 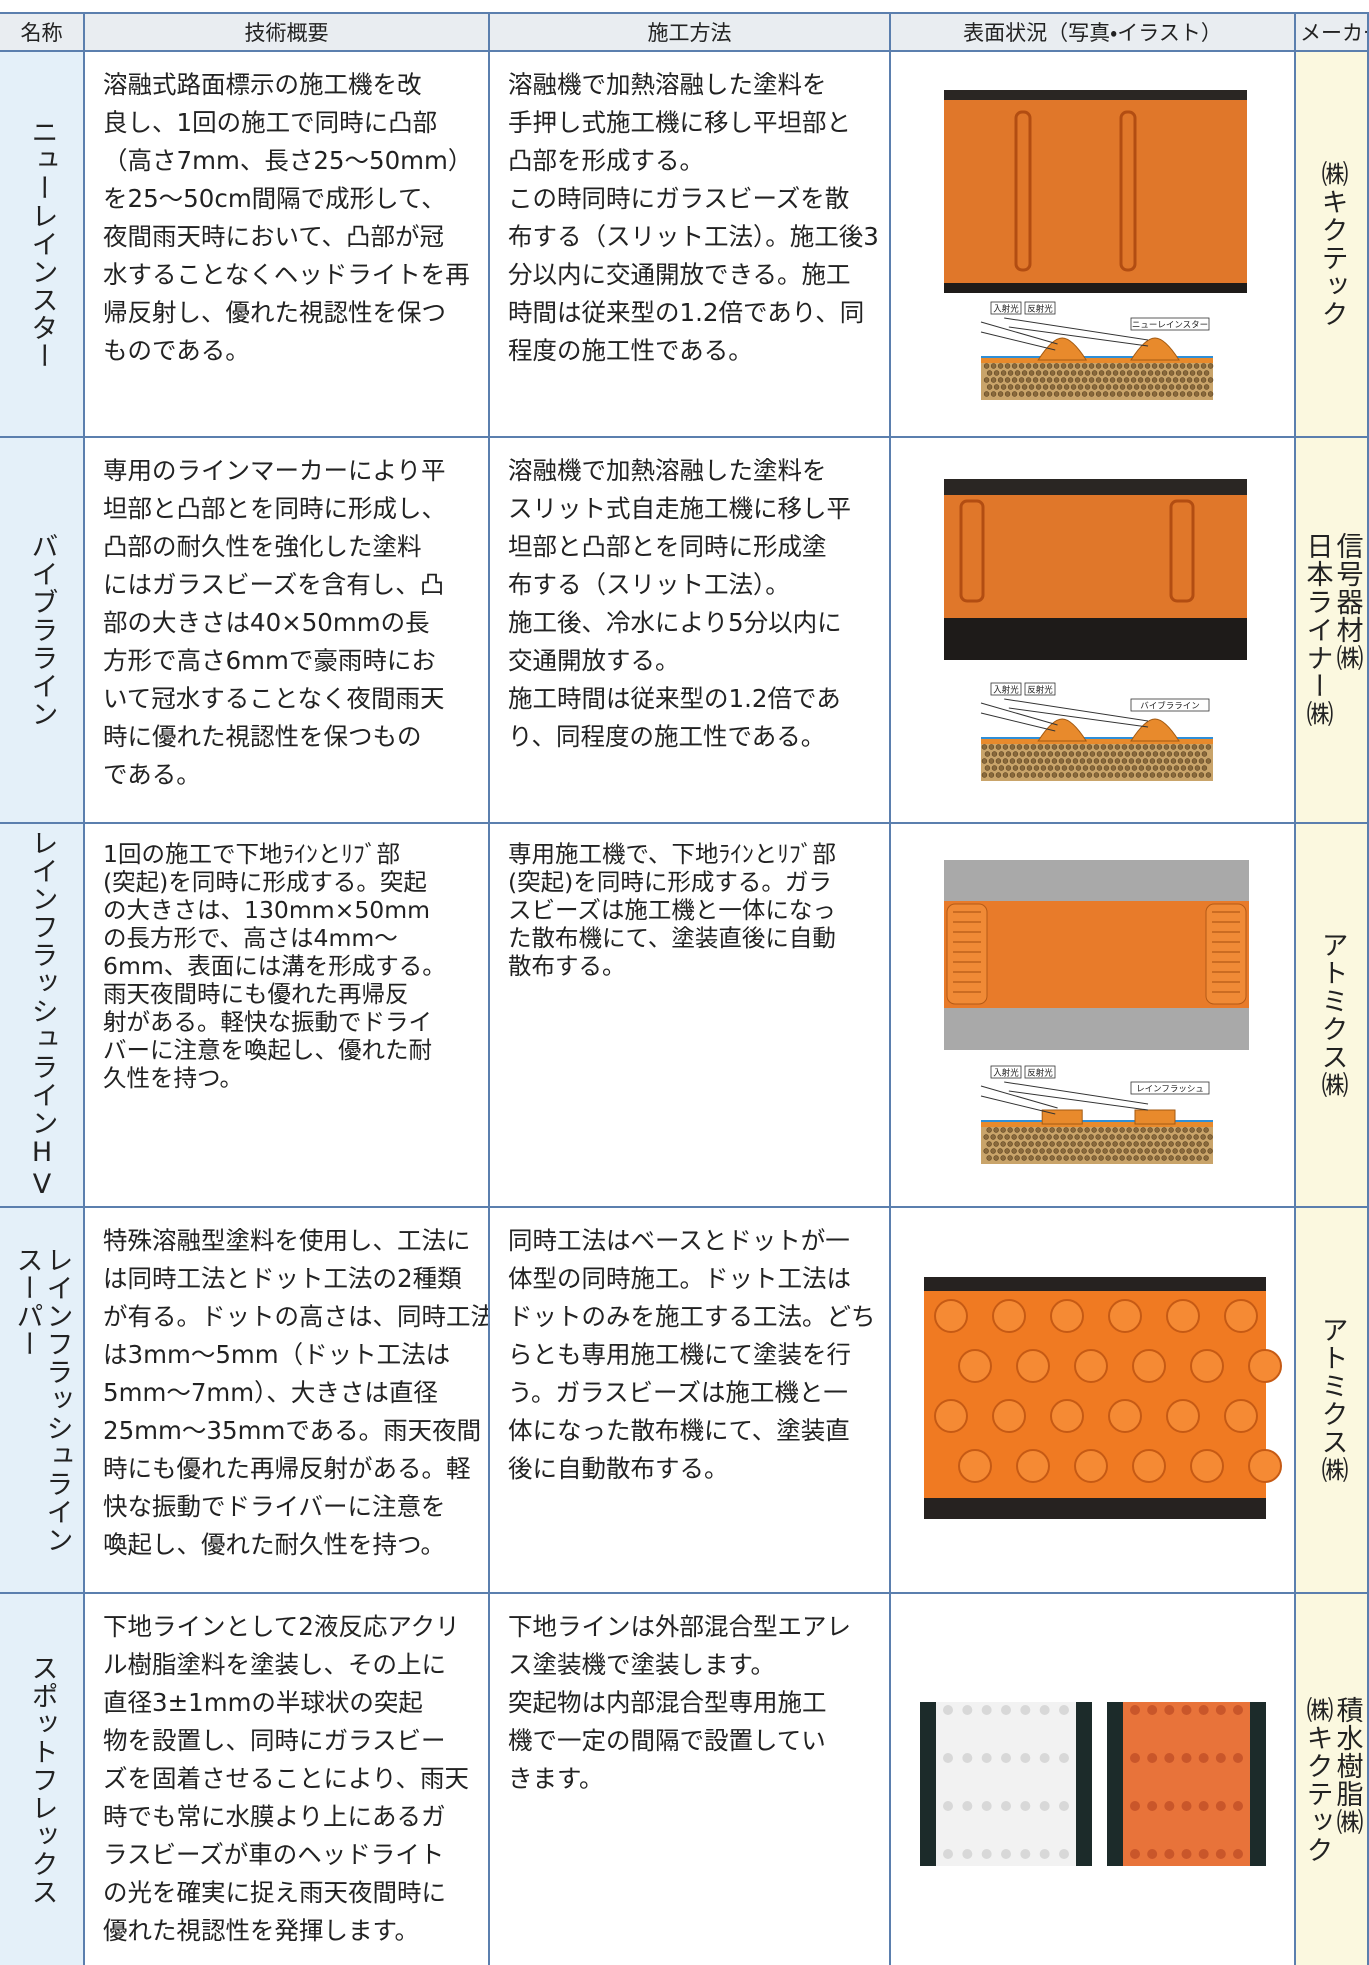 What do you see at coordinates (42, 33) in the screenshot?
I see `header-name: 名称` at bounding box center [42, 33].